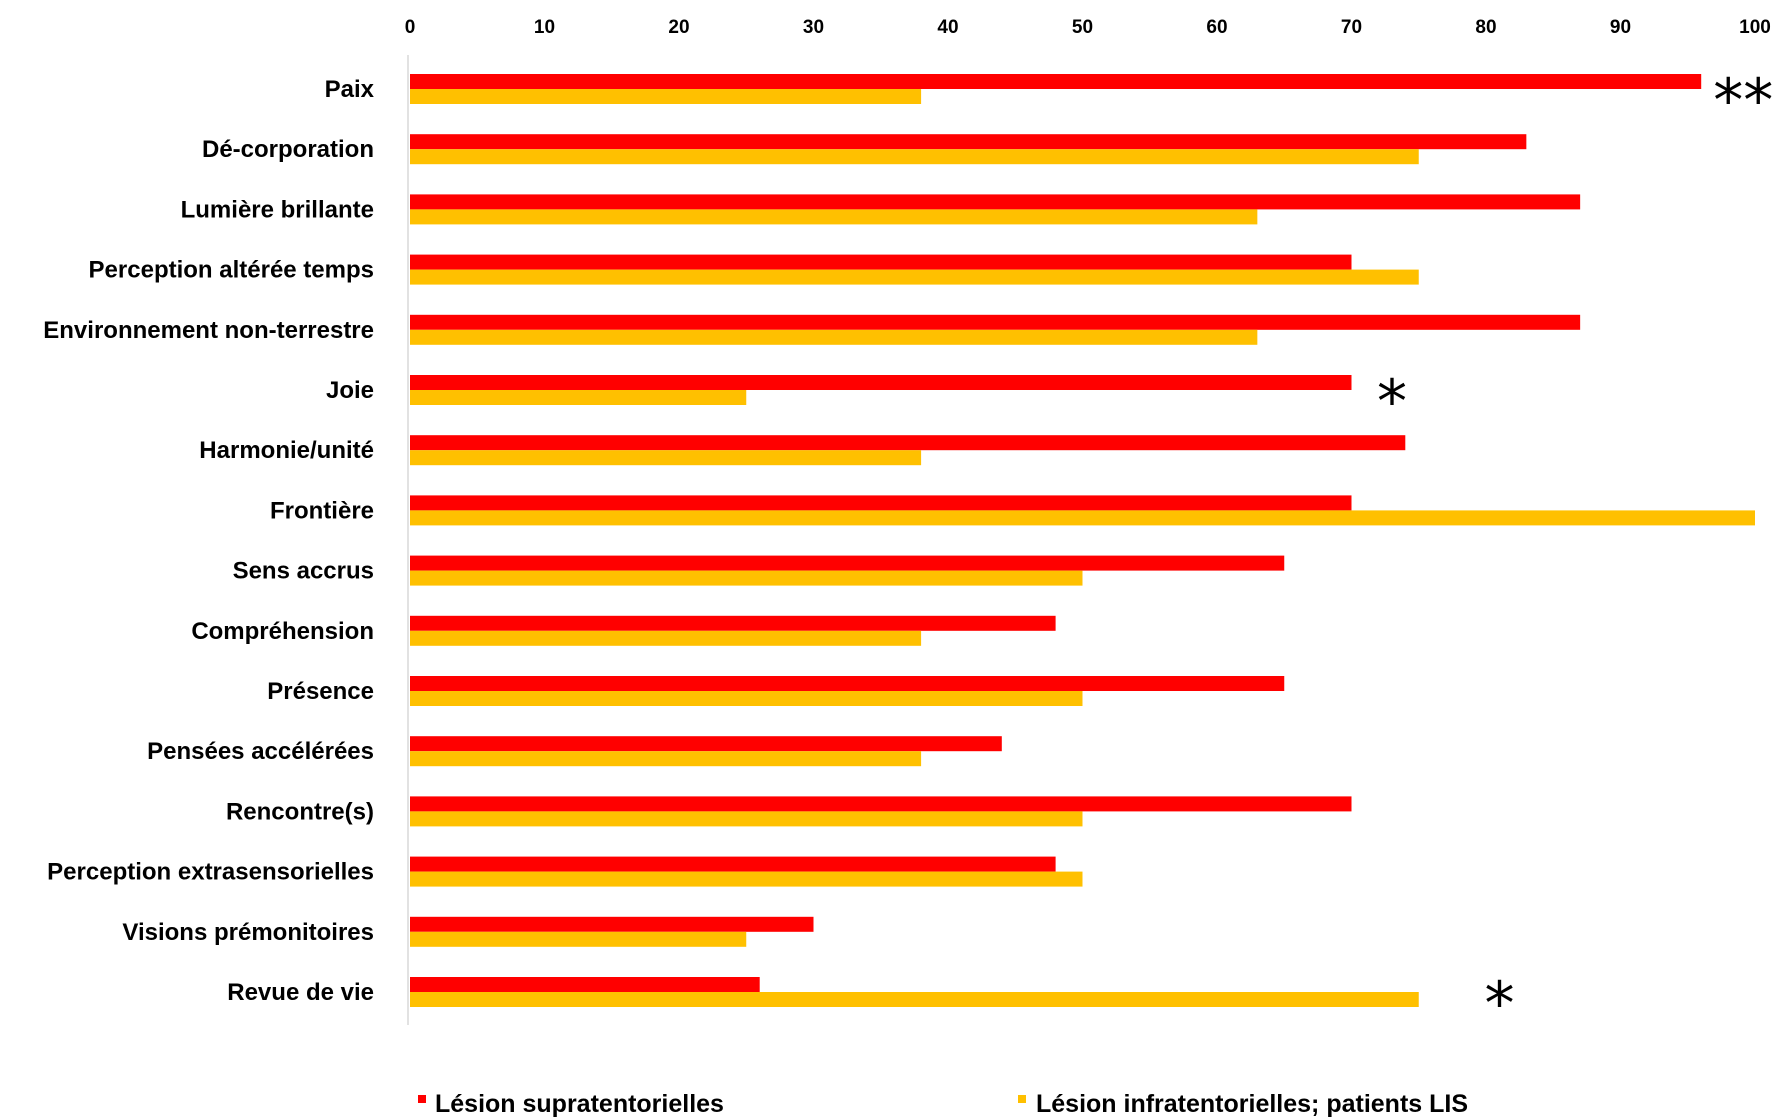 The height and width of the screenshot is (1117, 1779). What do you see at coordinates (1620, 27) in the screenshot?
I see `tick-label-90: 90` at bounding box center [1620, 27].